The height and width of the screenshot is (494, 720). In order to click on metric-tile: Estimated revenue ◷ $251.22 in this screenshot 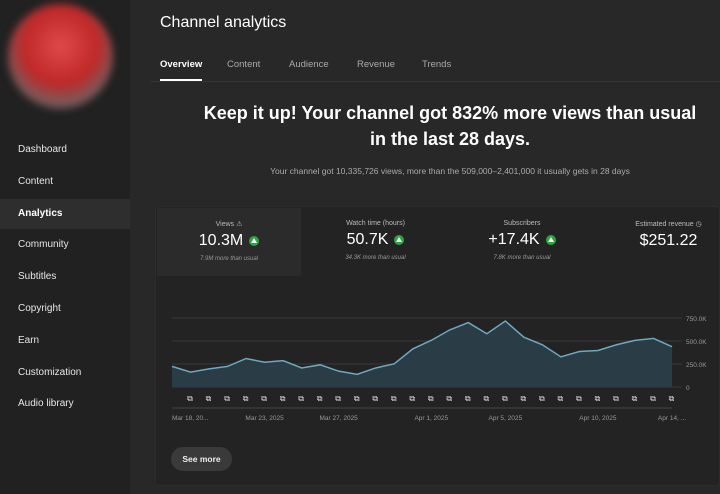, I will do `click(658, 242)`.